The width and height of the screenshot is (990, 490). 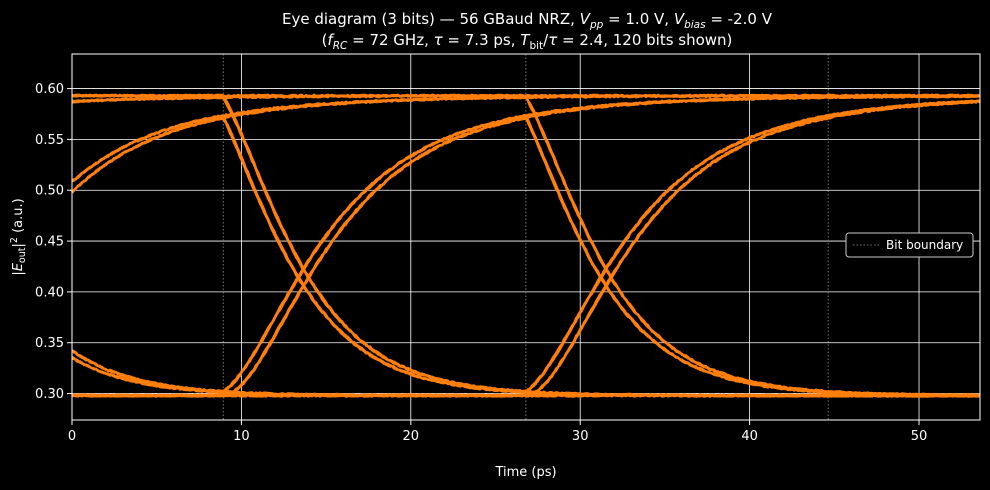 I want to click on x-axis-label: Time (ps), so click(x=525, y=472).